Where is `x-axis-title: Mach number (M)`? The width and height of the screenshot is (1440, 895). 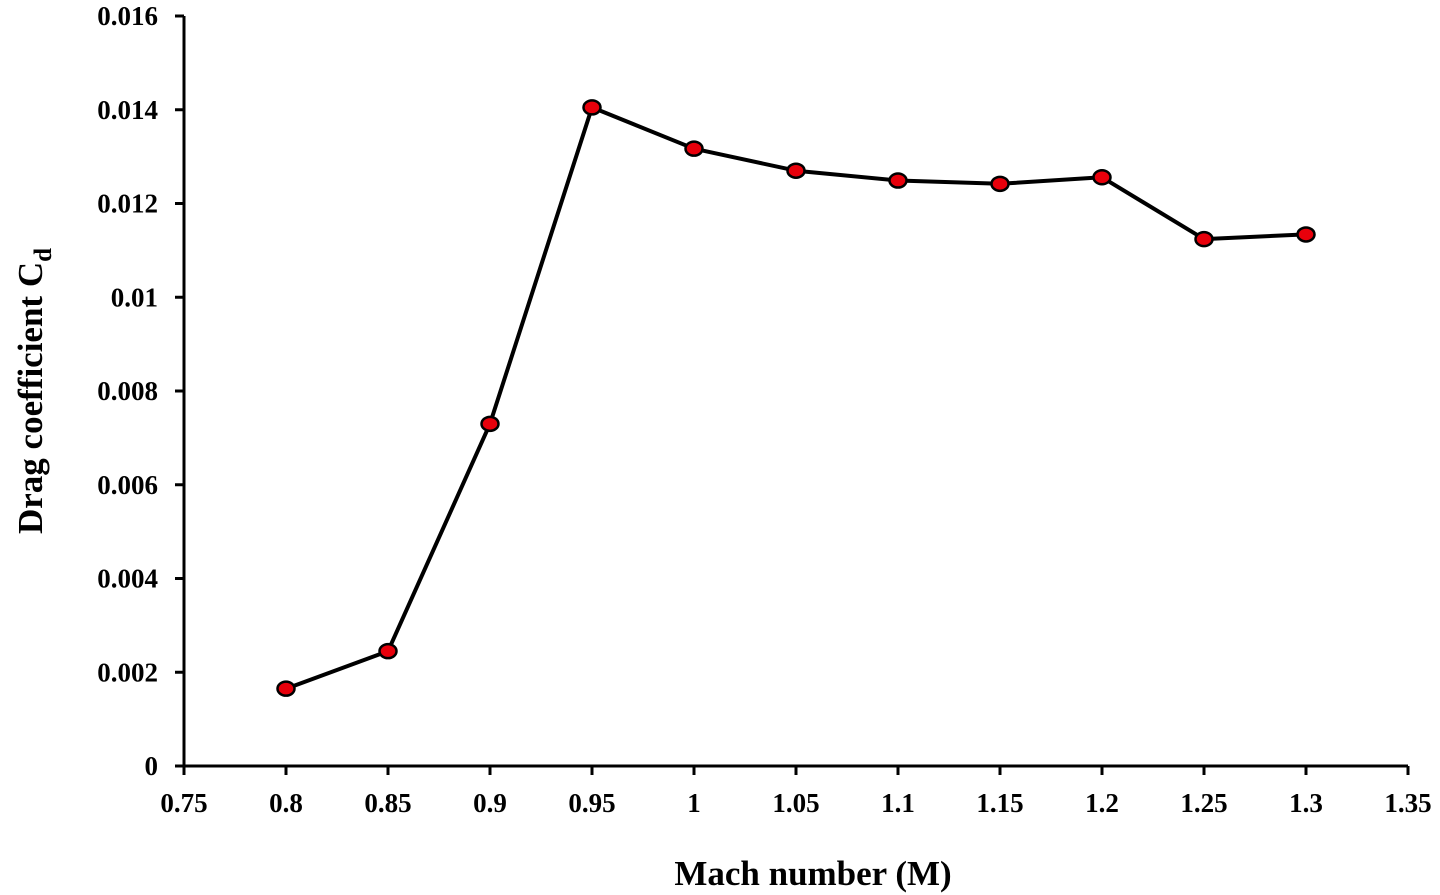 x-axis-title: Mach number (M) is located at coordinates (812, 873).